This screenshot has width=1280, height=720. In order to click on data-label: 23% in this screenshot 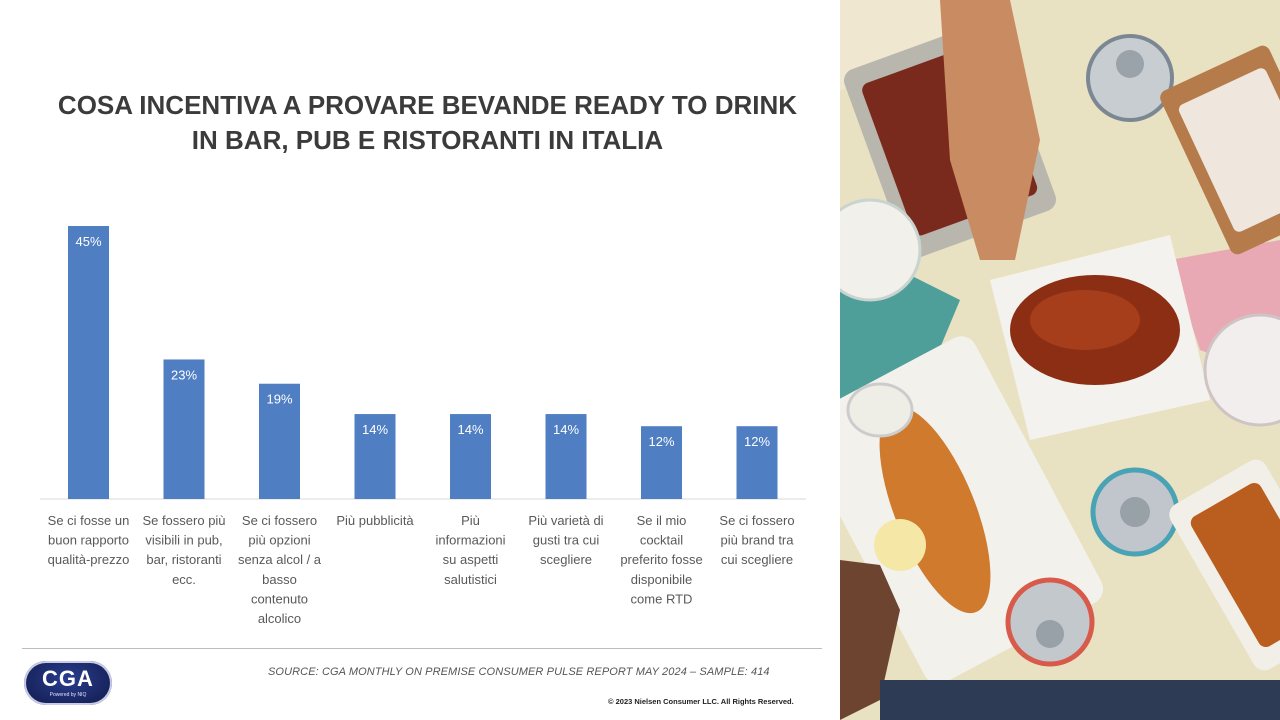, I will do `click(184, 374)`.